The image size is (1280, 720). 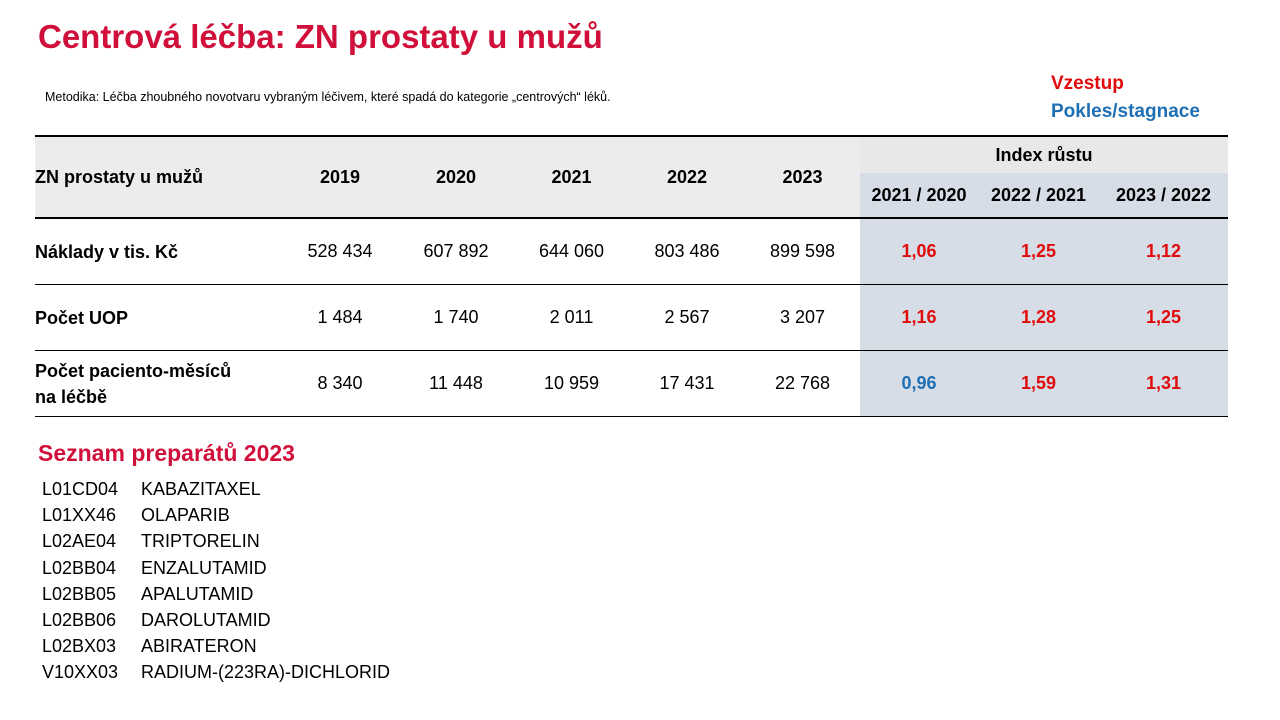 What do you see at coordinates (802, 251) in the screenshot?
I see `table-cell: 899 598` at bounding box center [802, 251].